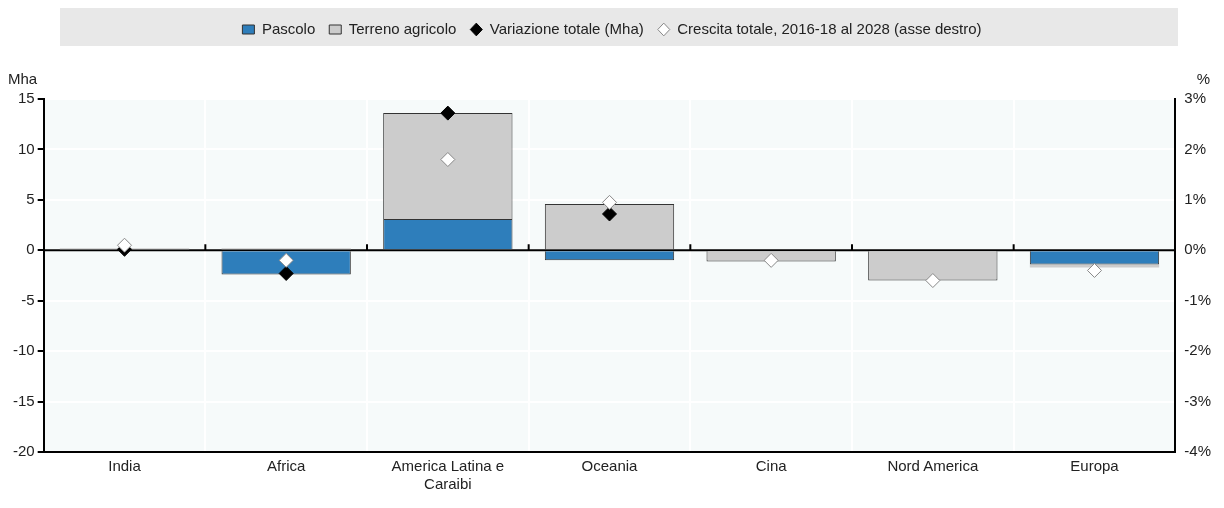 The height and width of the screenshot is (508, 1224). I want to click on y-tick-label: 15, so click(26, 98).